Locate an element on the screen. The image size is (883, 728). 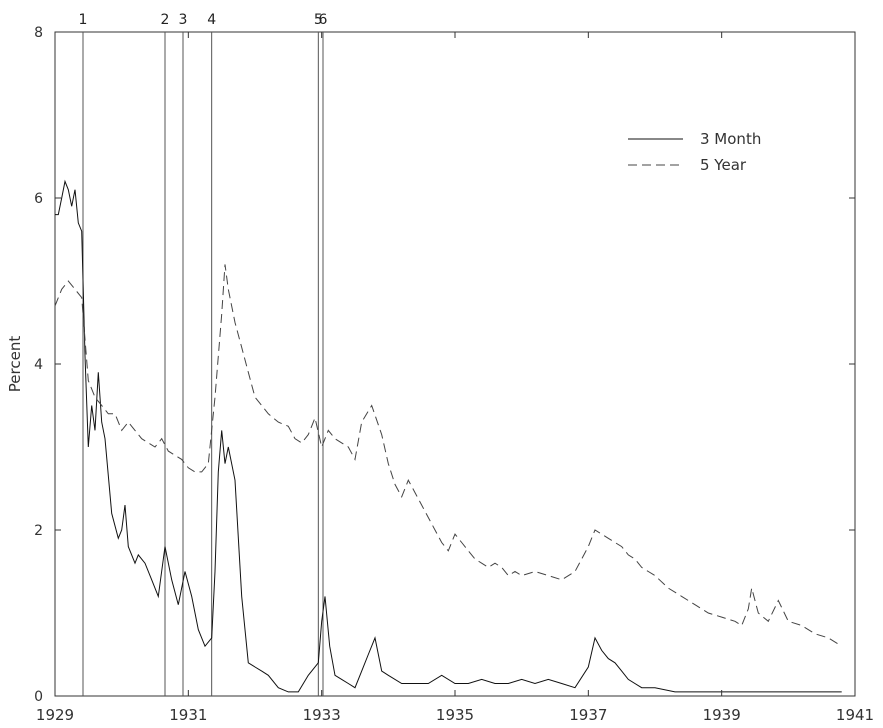
y-tick-label: 4 is located at coordinates (38, 365).